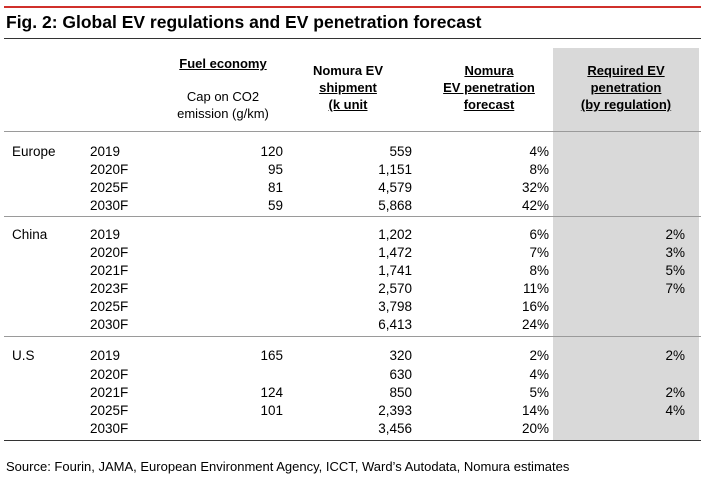 This screenshot has height=490, width=705. Describe the element at coordinates (352, 38) in the screenshot. I see `title-bottom-rule` at that location.